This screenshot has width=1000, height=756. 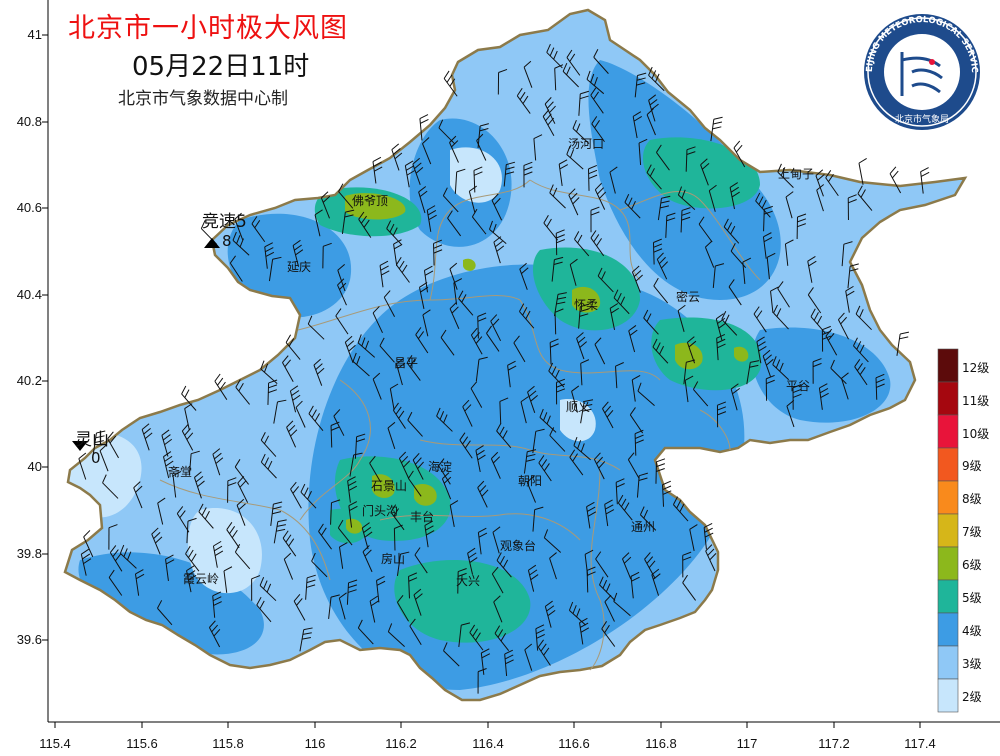 What do you see at coordinates (921, 74) in the screenshot?
I see `logo-emblem-icon` at bounding box center [921, 74].